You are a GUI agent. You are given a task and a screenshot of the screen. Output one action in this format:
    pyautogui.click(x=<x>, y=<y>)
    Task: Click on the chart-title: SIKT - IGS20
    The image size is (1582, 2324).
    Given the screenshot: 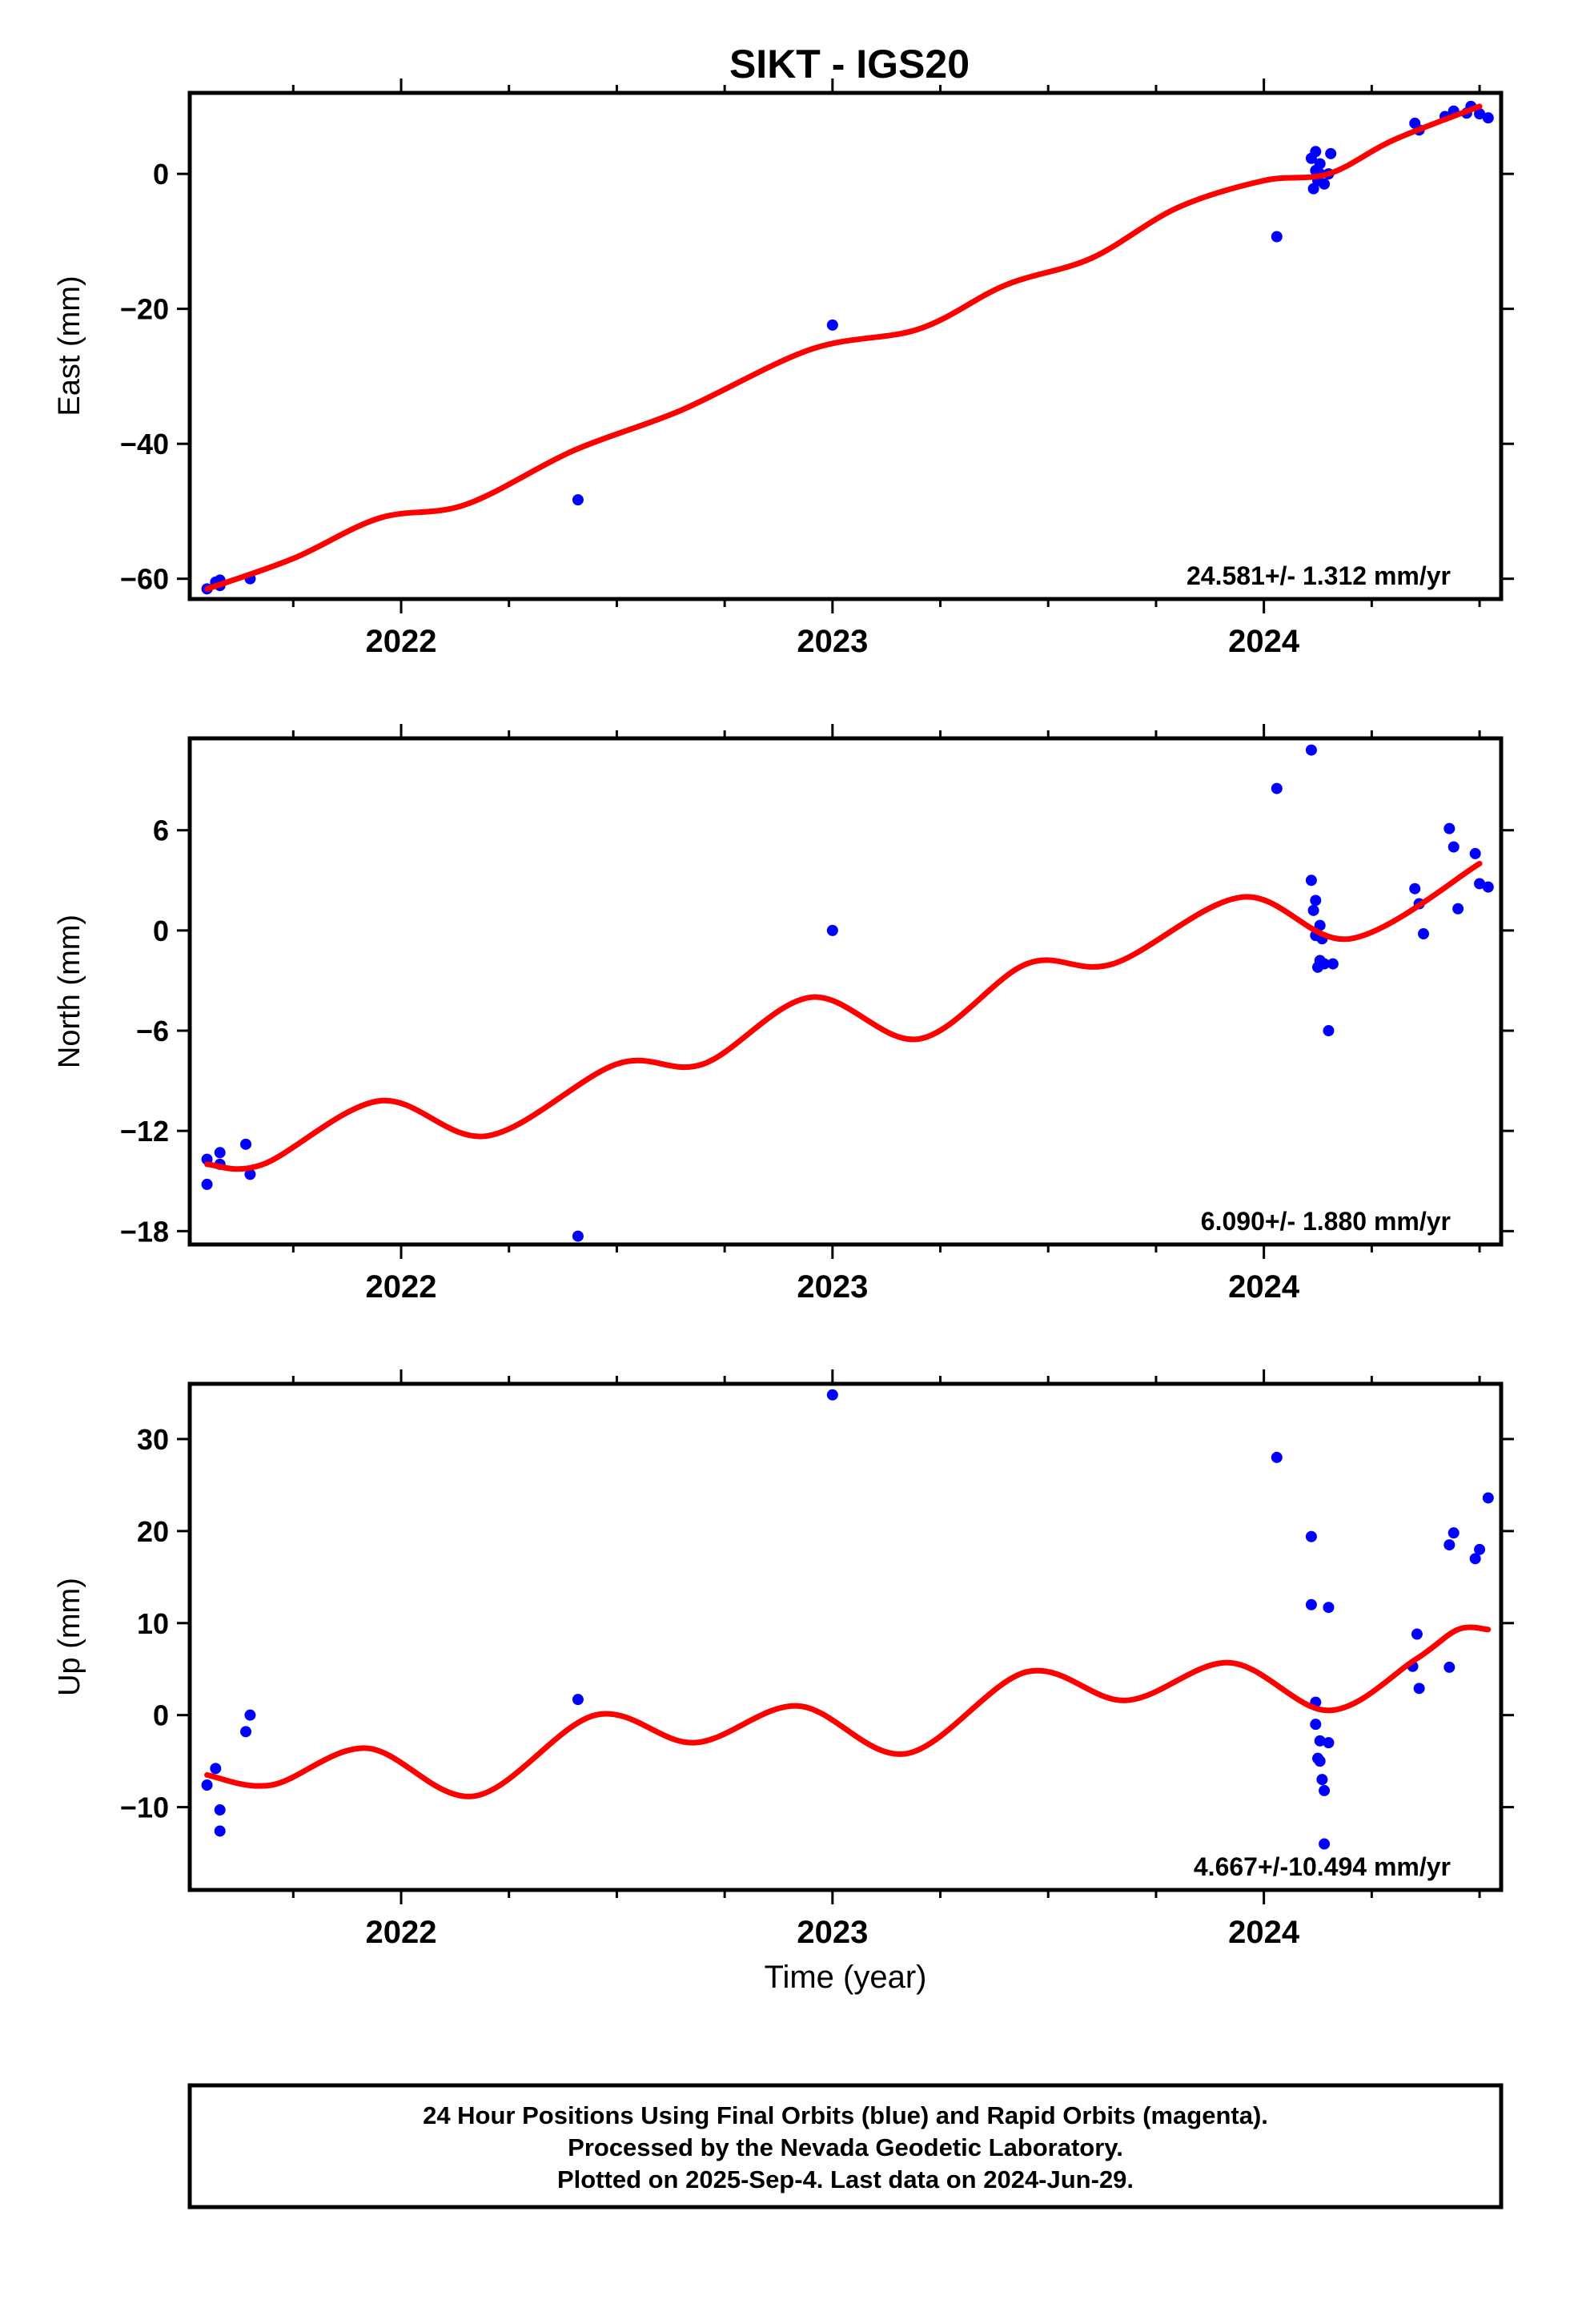 What is the action you would take?
    pyautogui.click(x=849, y=64)
    